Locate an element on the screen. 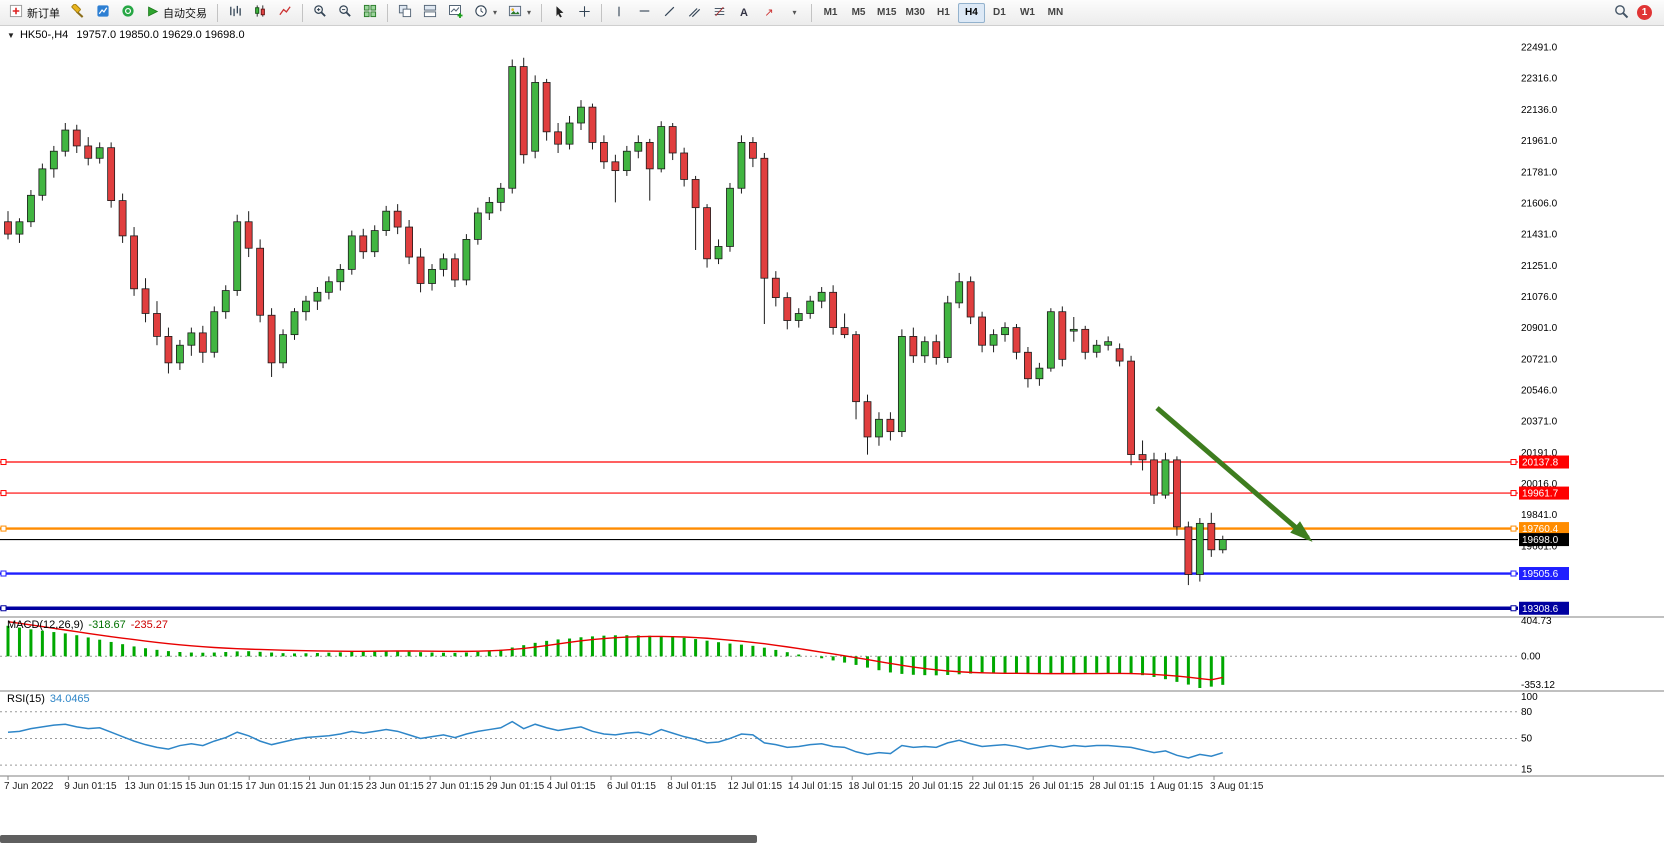 The height and width of the screenshot is (850, 1664). template-button: ▾ is located at coordinates (519, 13).